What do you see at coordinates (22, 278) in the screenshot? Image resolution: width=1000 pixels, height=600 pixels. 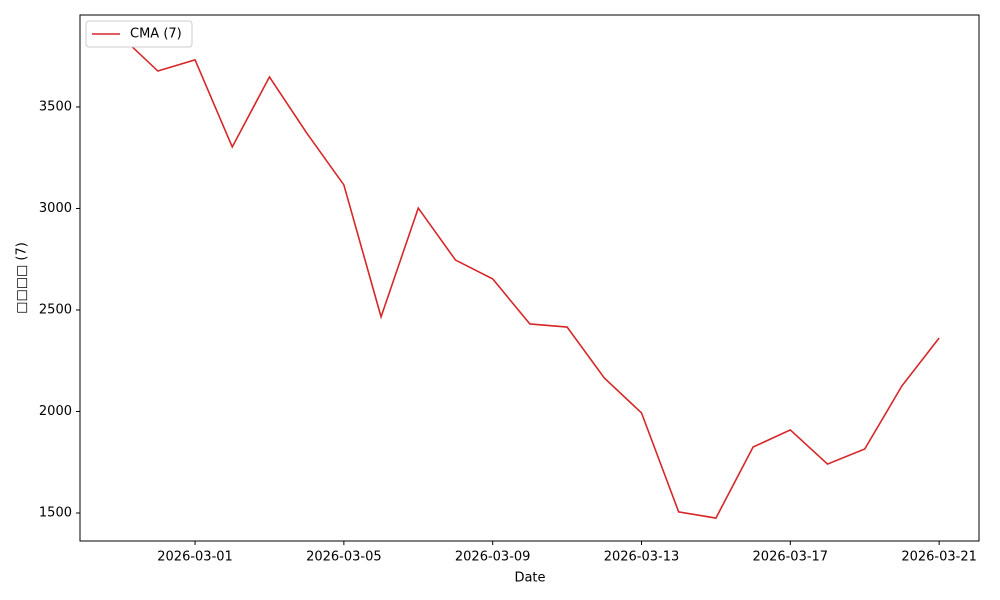 I see `y-axis-label: □□□□ (7)` at bounding box center [22, 278].